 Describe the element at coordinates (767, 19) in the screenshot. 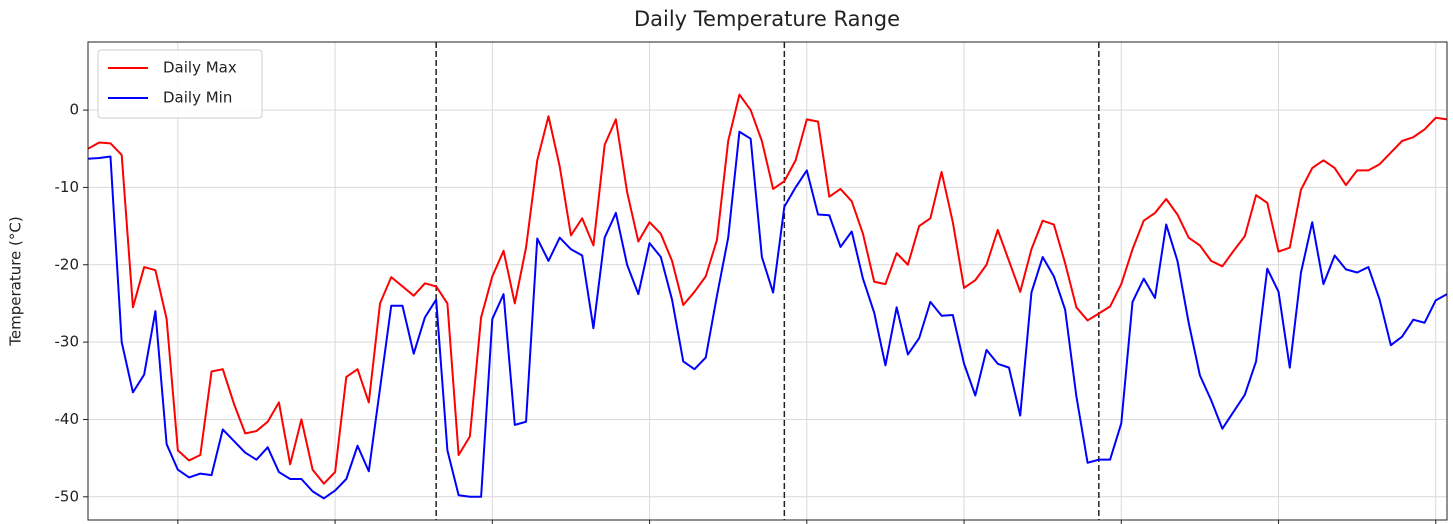

I see `chart-title: Daily Temperature Range` at that location.